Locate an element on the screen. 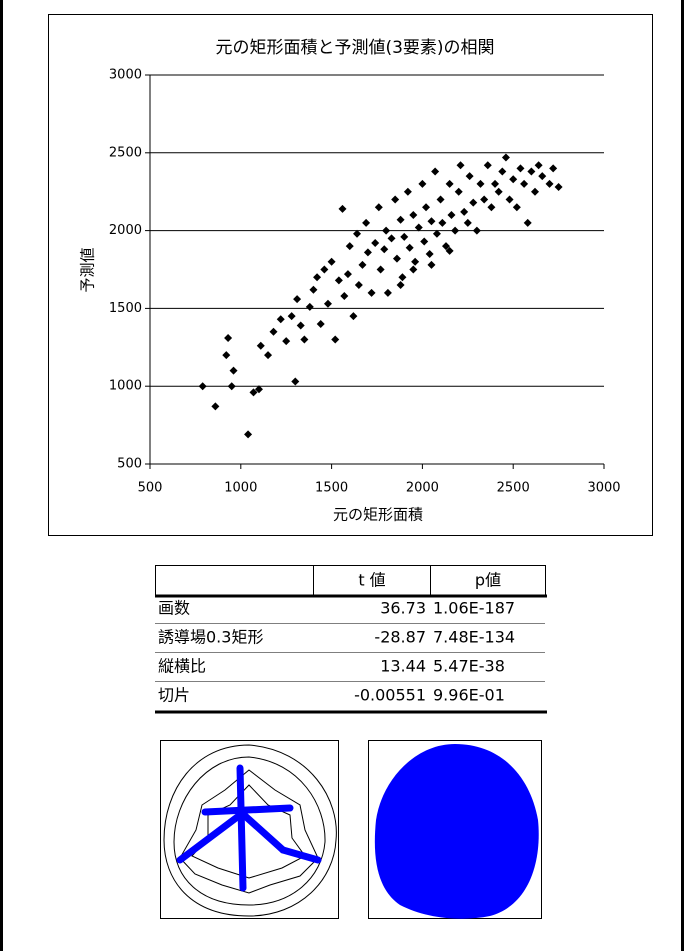 This screenshot has width=685, height=951. x-tick-label: 1000 is located at coordinates (240, 488).